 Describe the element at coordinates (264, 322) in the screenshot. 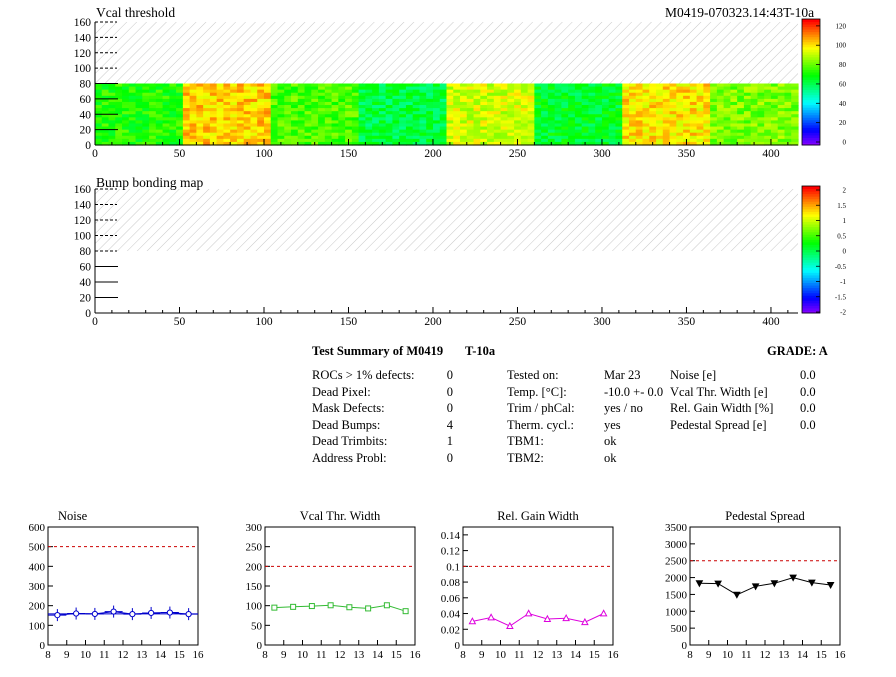

I see `x-tick-label: 100` at that location.